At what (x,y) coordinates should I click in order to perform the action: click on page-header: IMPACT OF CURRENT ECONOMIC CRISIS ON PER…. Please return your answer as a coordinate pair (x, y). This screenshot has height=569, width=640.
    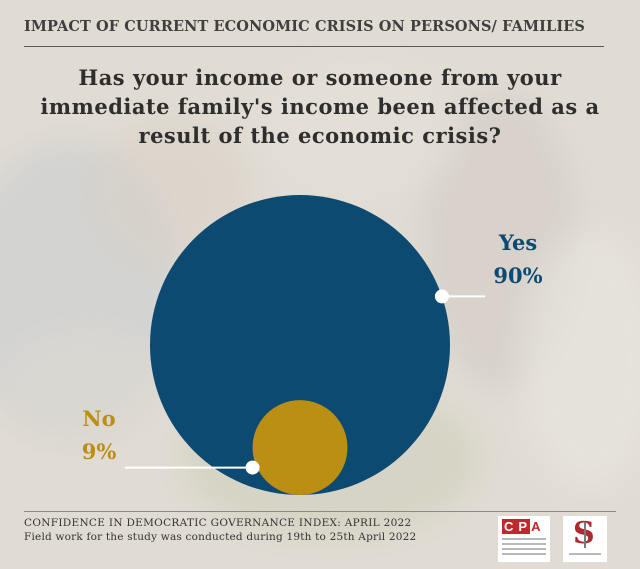
    Looking at the image, I should click on (304, 26).